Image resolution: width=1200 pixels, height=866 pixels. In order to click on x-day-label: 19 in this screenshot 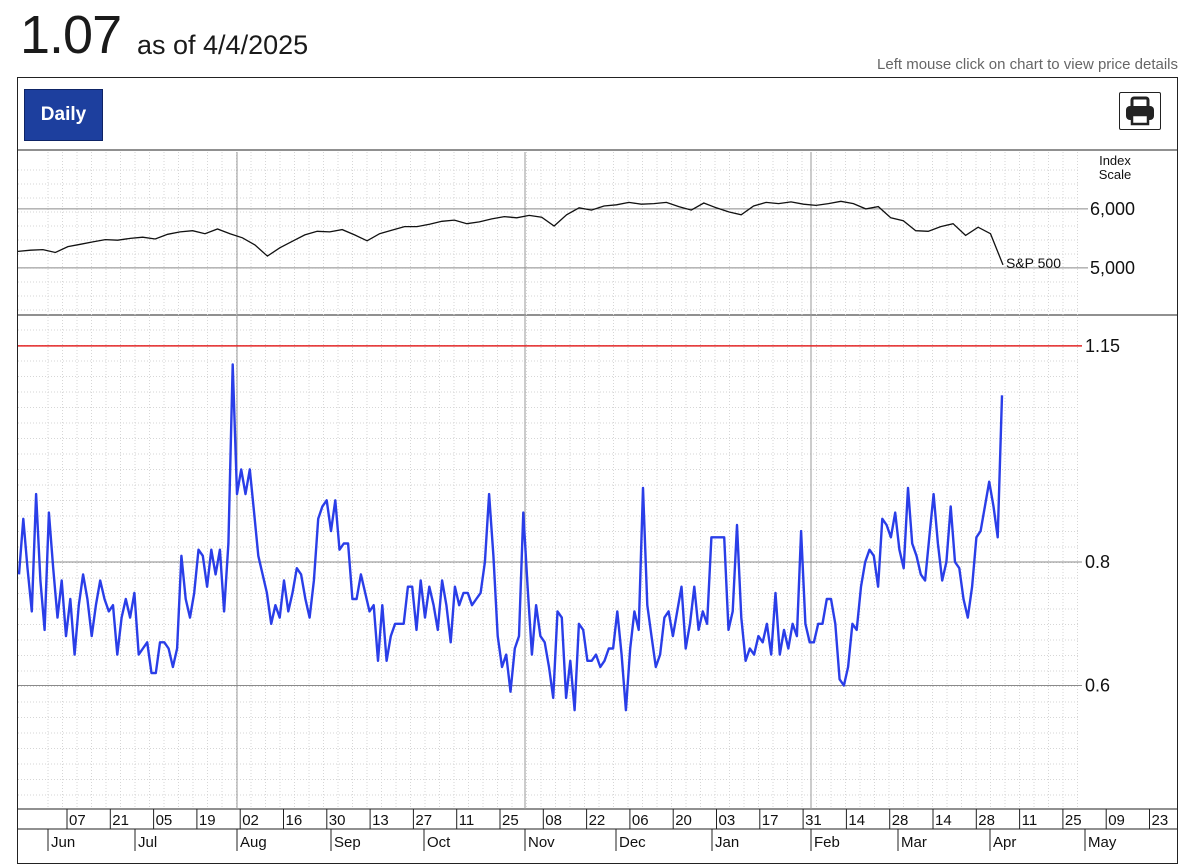, I will do `click(207, 820)`.